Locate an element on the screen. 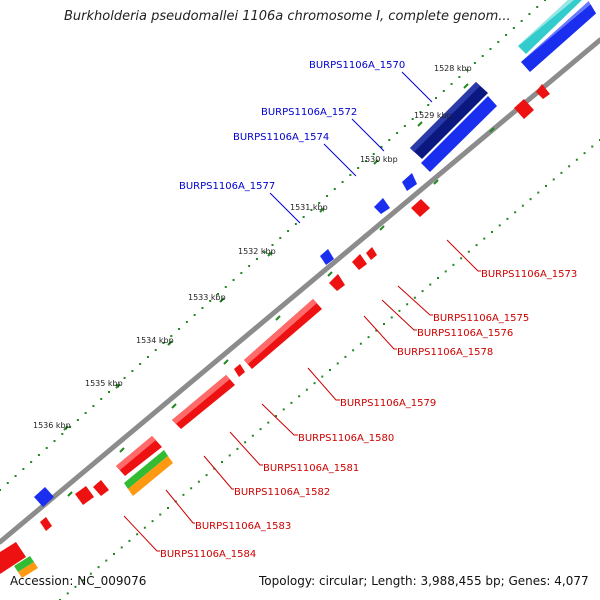 The image size is (600, 600). cyan-feature is located at coordinates (550, 27).